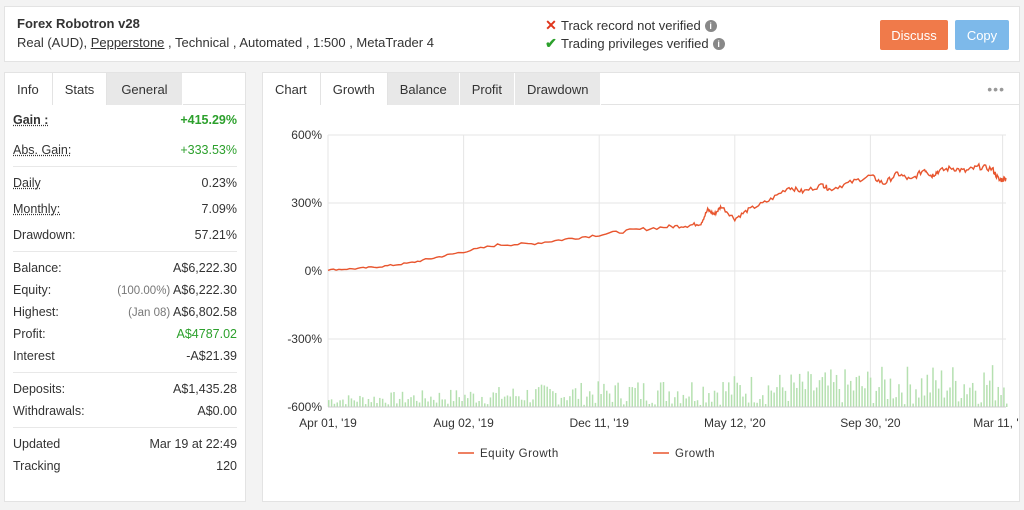 Image resolution: width=1024 pixels, height=510 pixels. What do you see at coordinates (519, 454) in the screenshot?
I see `legend-equity-growth: Equity Growth` at bounding box center [519, 454].